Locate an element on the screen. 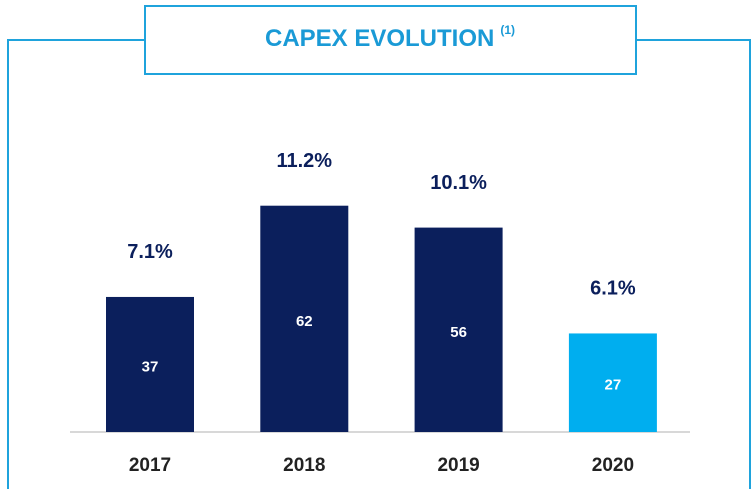  x-tick-label: 2020 is located at coordinates (613, 465).